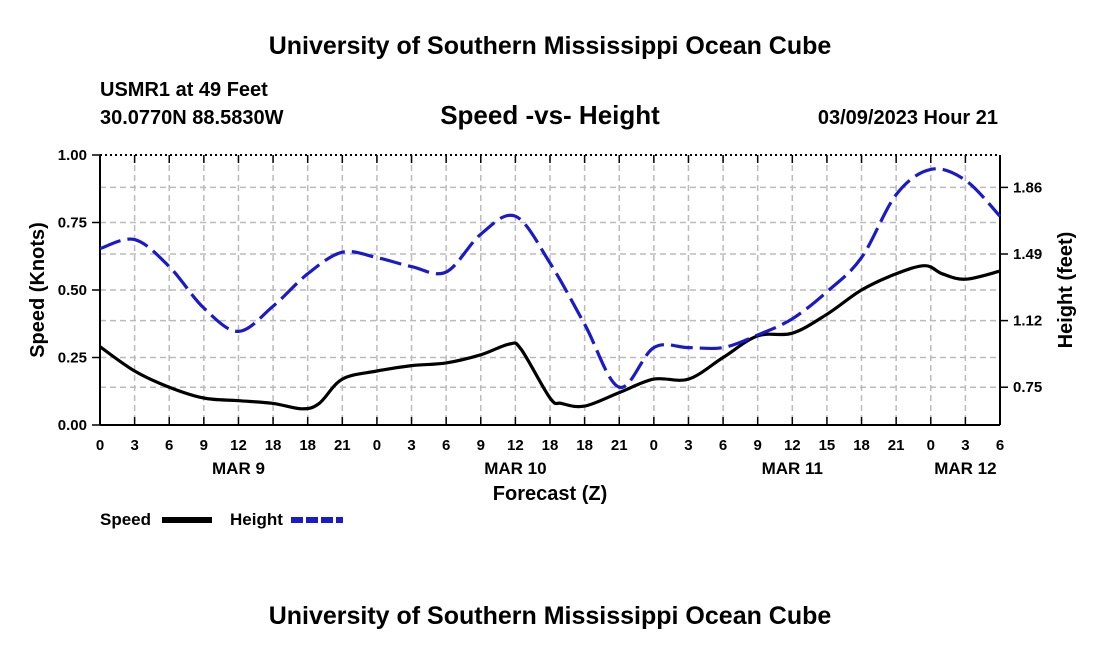  Describe the element at coordinates (238, 468) in the screenshot. I see `x-day-label: MAR 9` at that location.